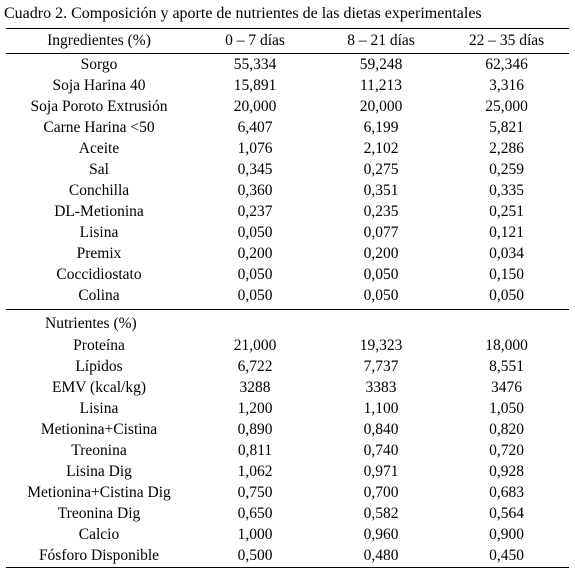 This screenshot has height=573, width=575. What do you see at coordinates (506, 211) in the screenshot?
I see `row-value: 0,251` at bounding box center [506, 211].